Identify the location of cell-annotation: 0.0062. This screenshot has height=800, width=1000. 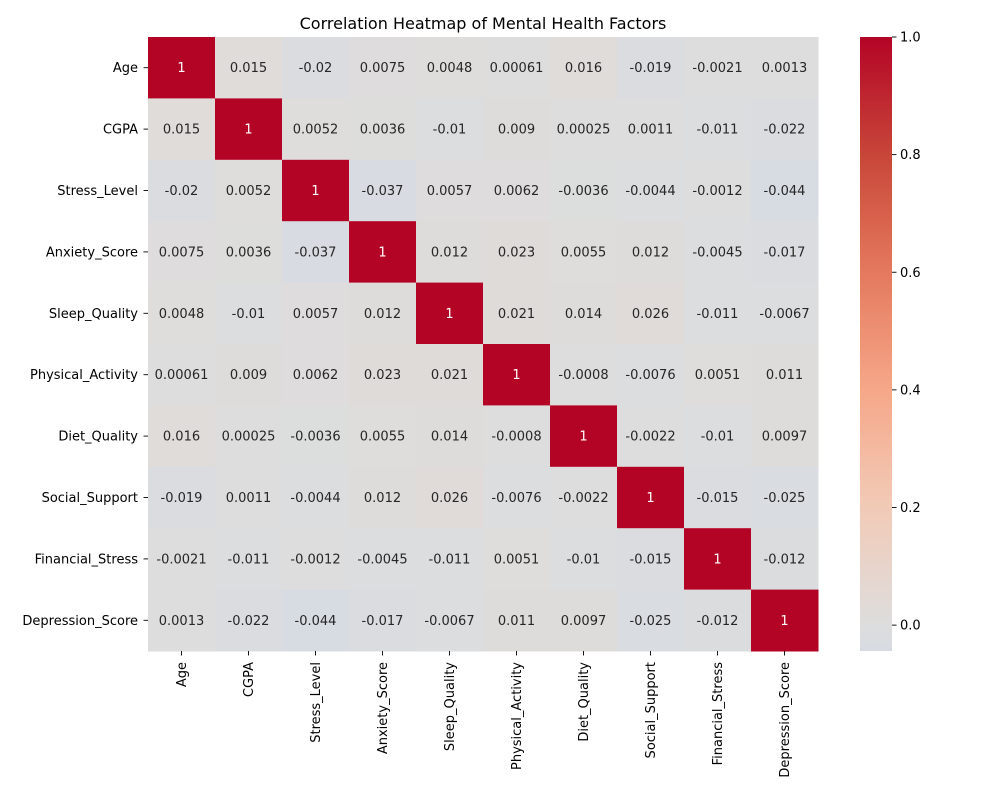
(517, 191).